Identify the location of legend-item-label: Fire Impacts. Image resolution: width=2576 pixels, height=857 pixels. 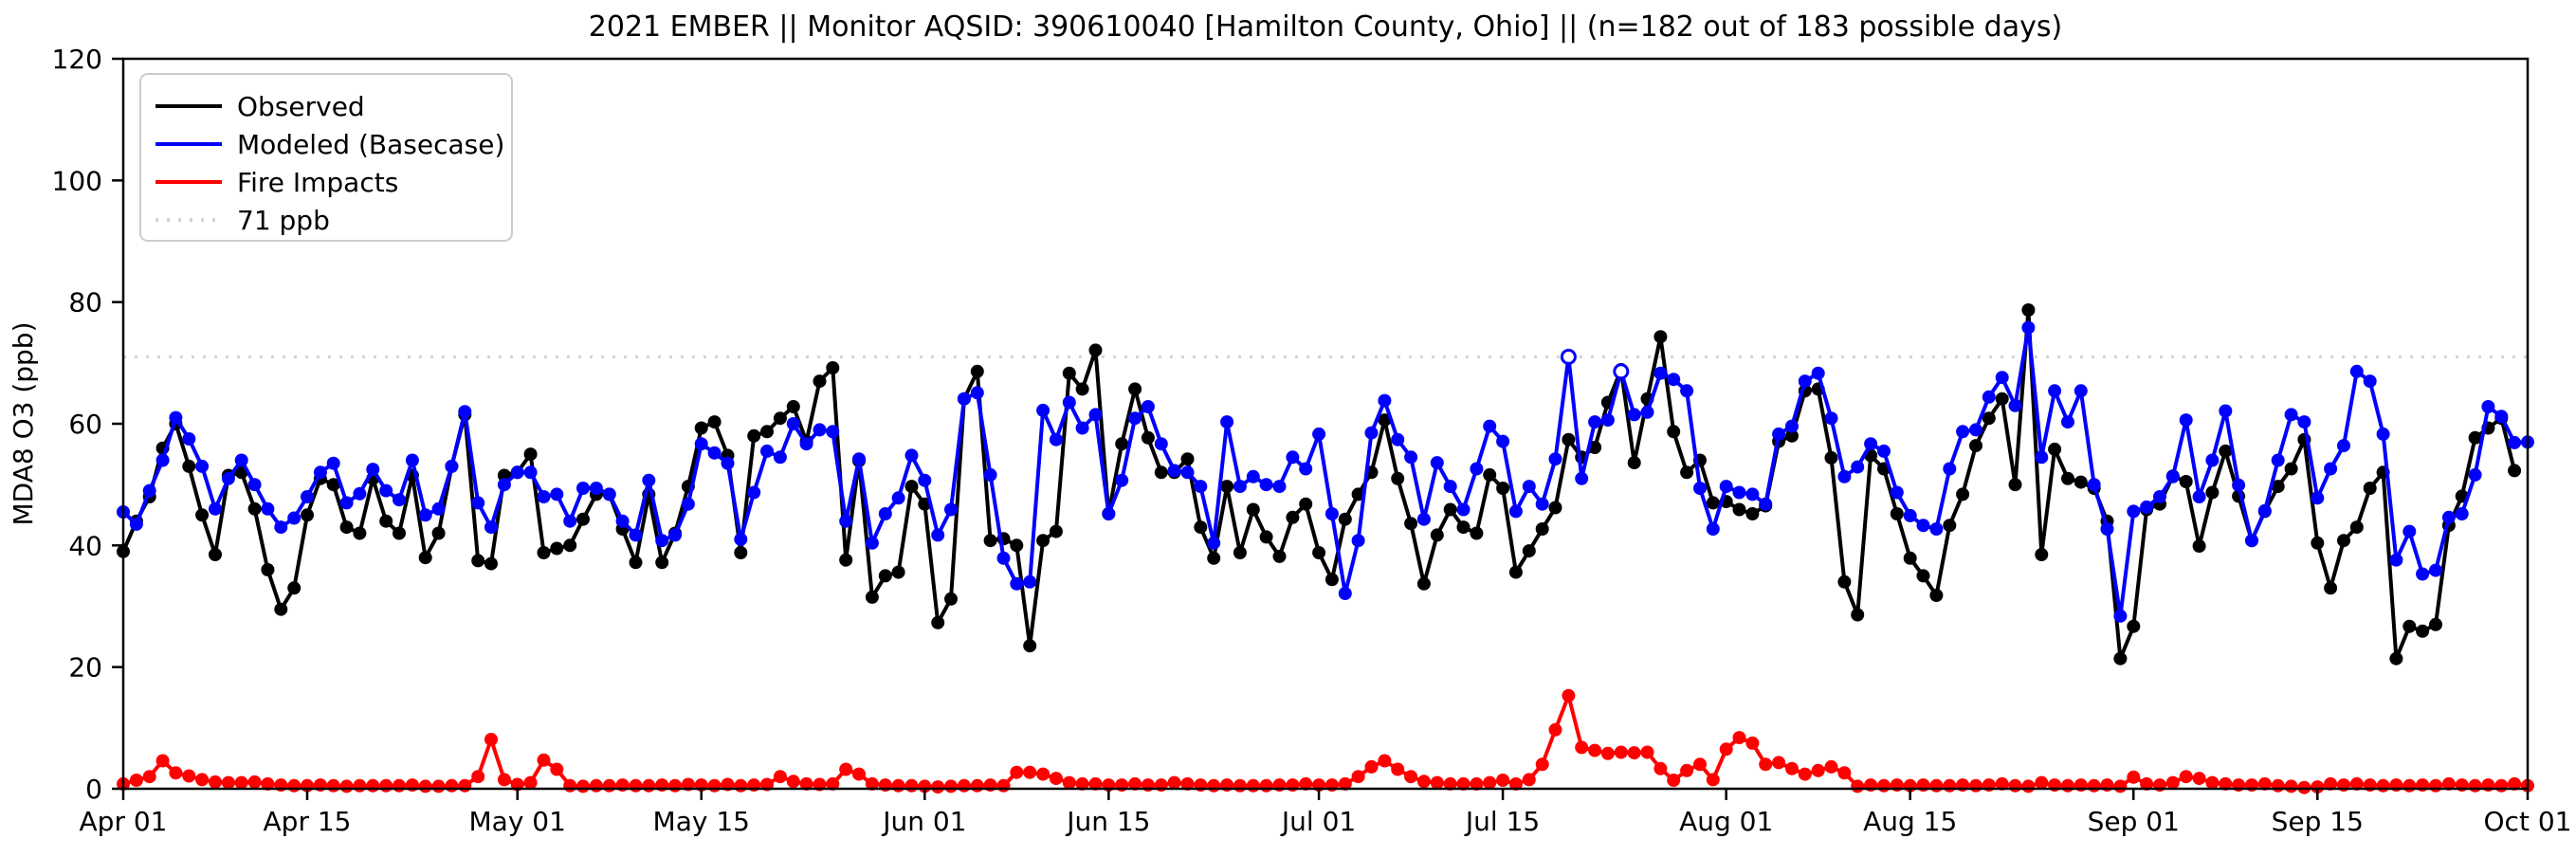
(317, 183).